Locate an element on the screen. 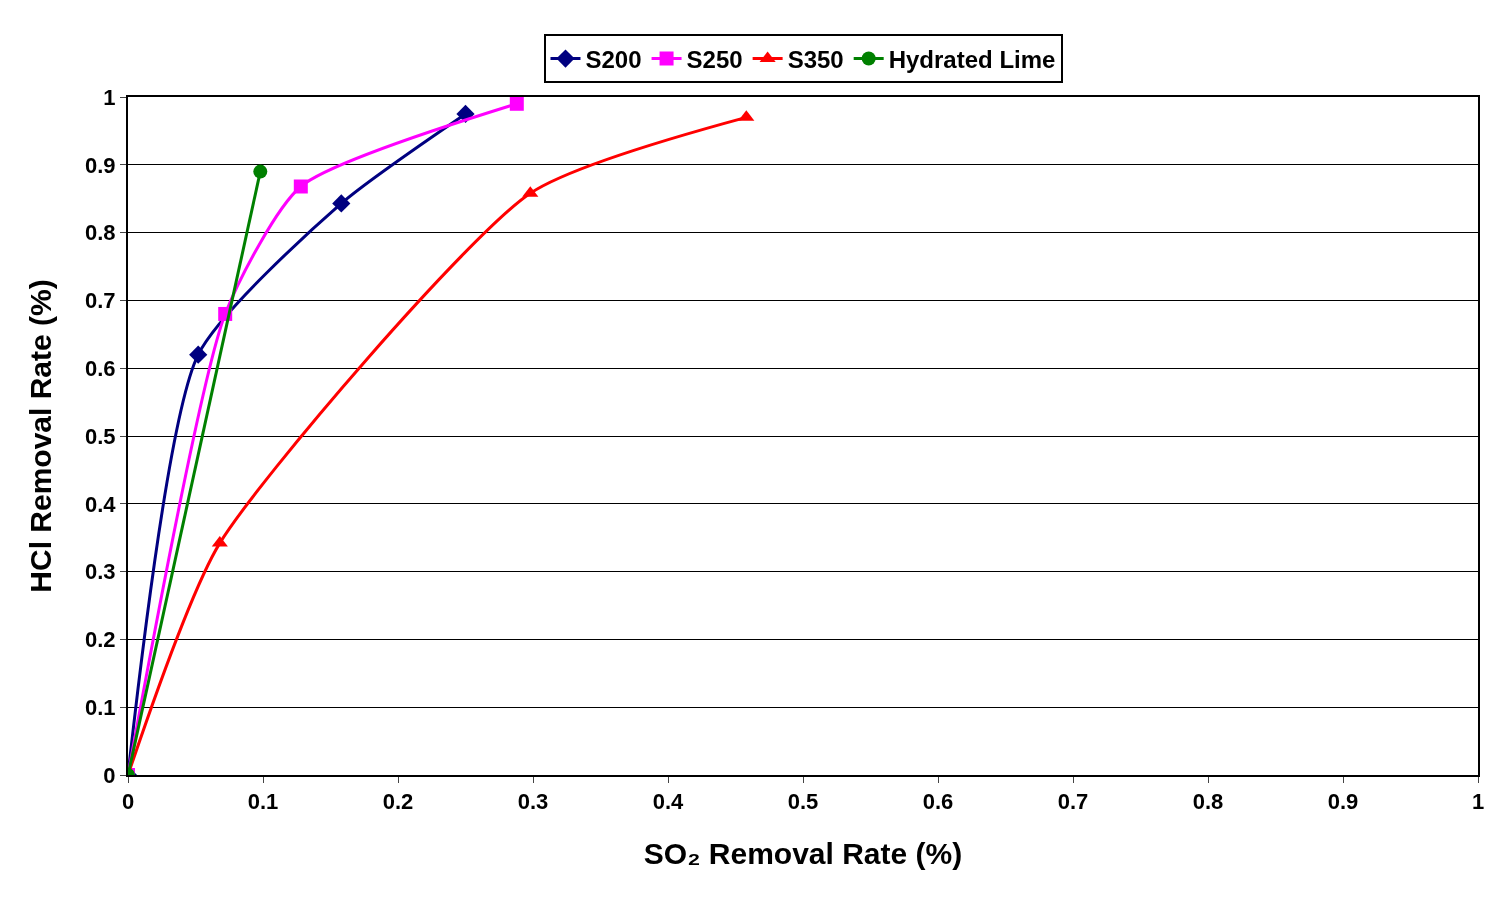  x-tick-label: 0.3 is located at coordinates (533, 802).